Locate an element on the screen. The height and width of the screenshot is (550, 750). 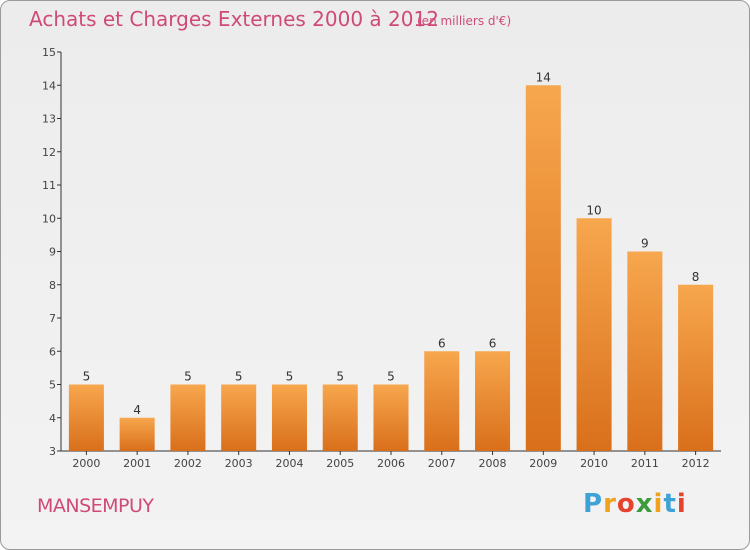
bar-2005 is located at coordinates (340, 417).